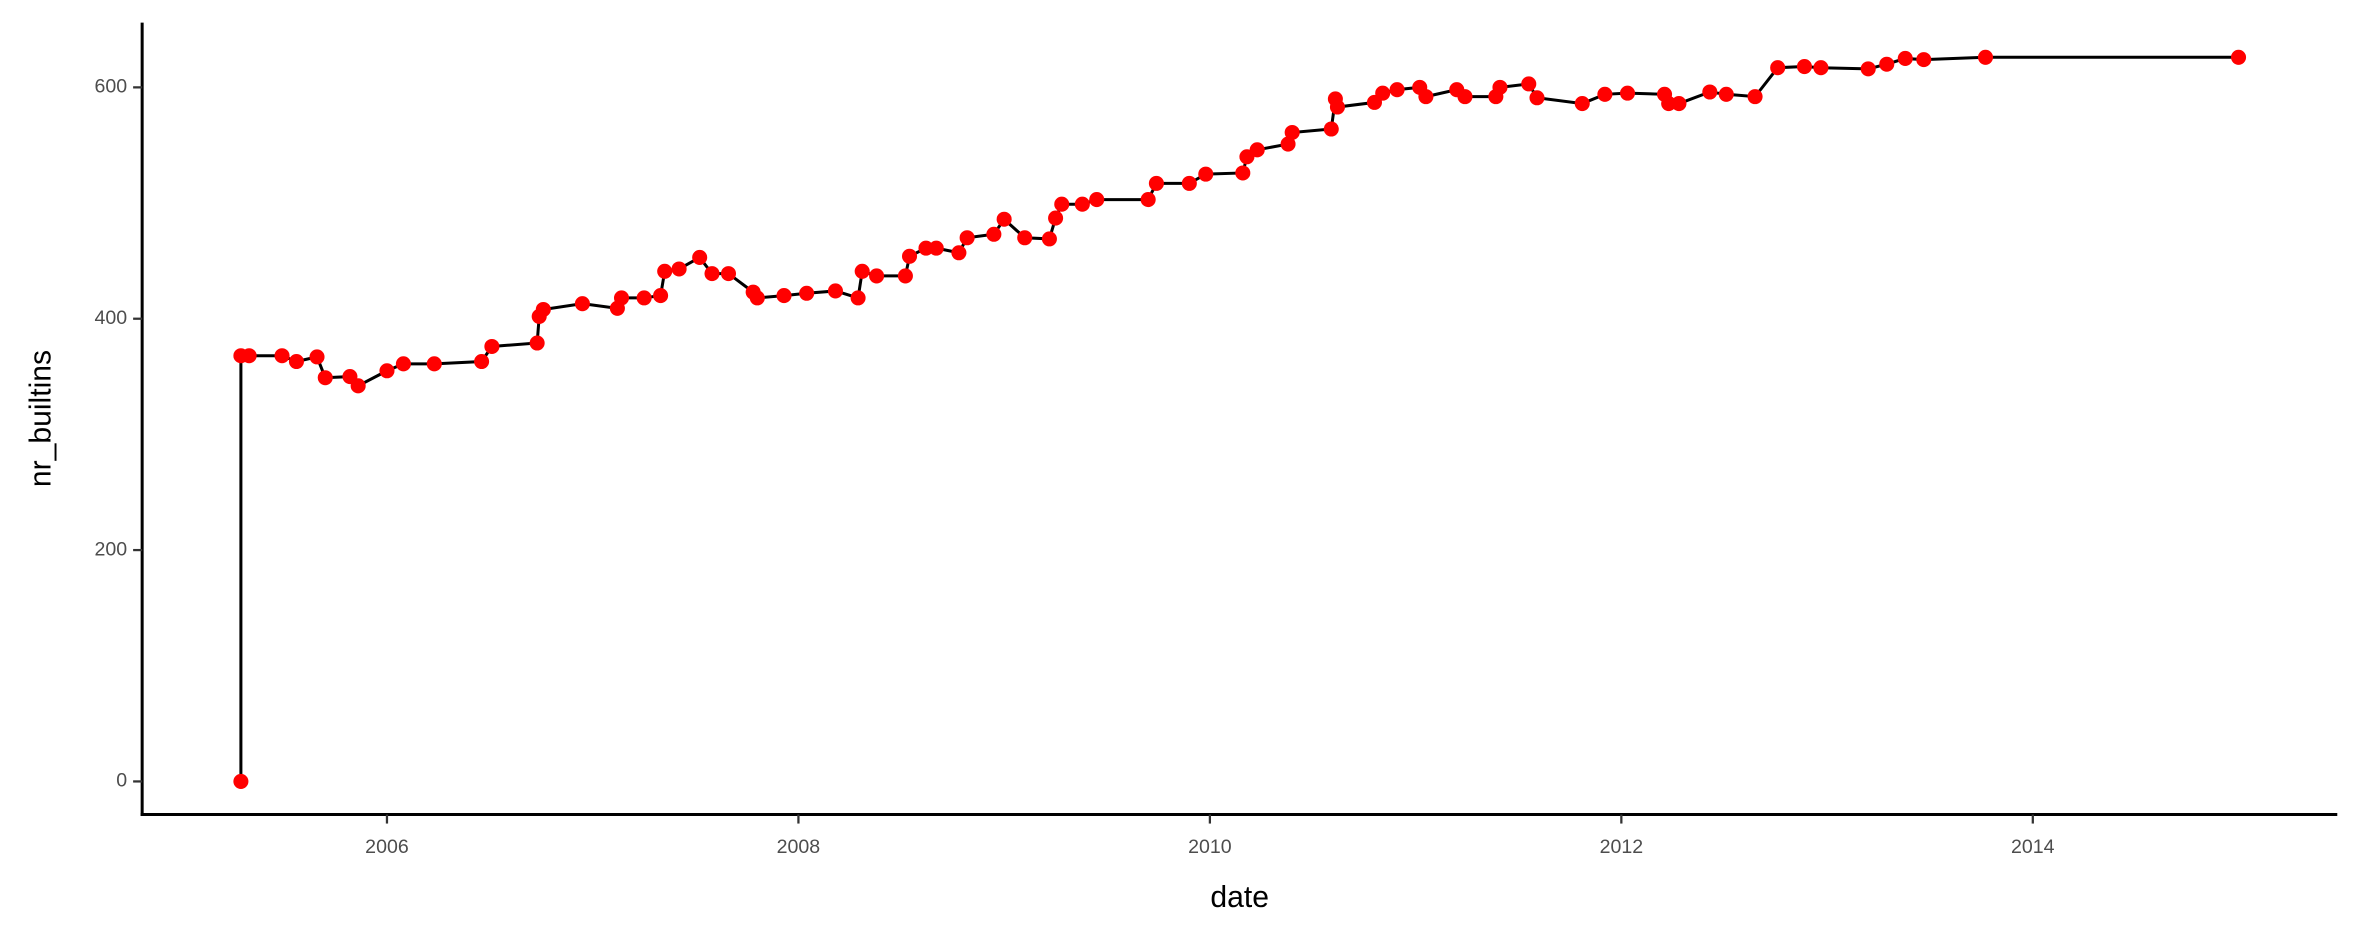  Describe the element at coordinates (1239, 897) in the screenshot. I see `x-axis-title: date` at that location.